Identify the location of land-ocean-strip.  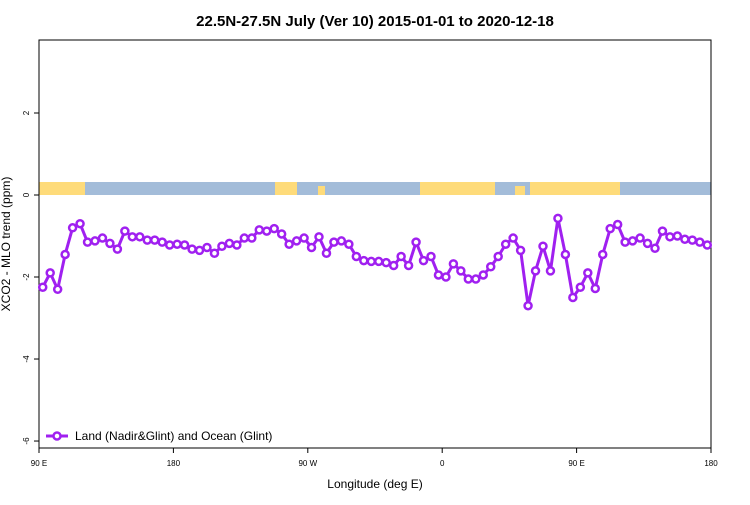
(375, 188).